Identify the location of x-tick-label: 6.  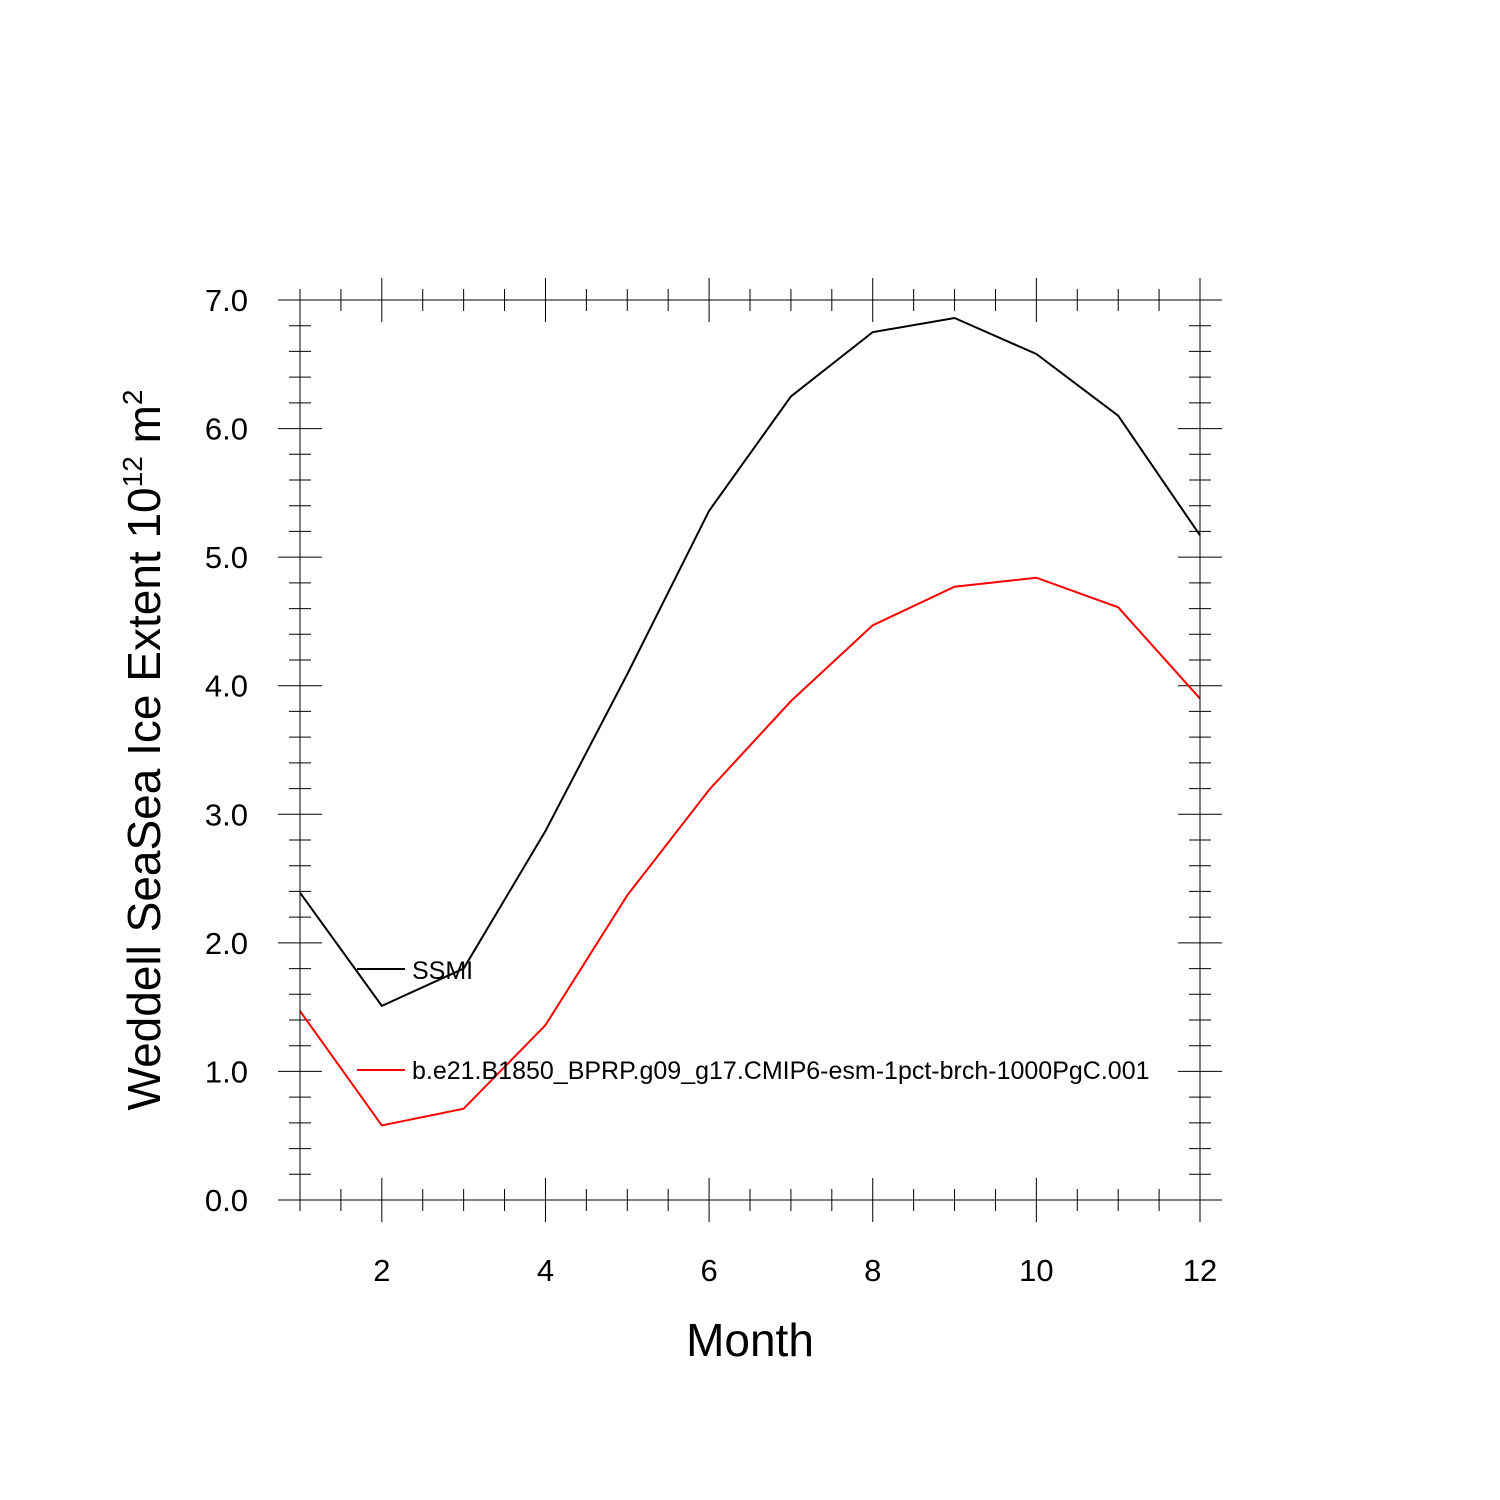
(708, 1270).